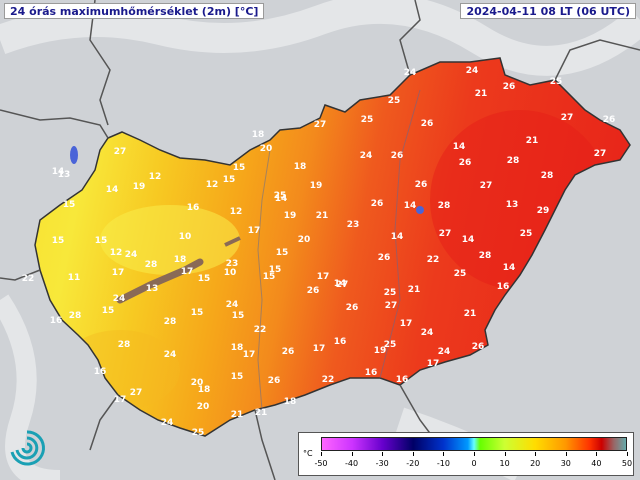  Describe the element at coordinates (27, 448) in the screenshot. I see `met-service-swirl-logo` at that location.